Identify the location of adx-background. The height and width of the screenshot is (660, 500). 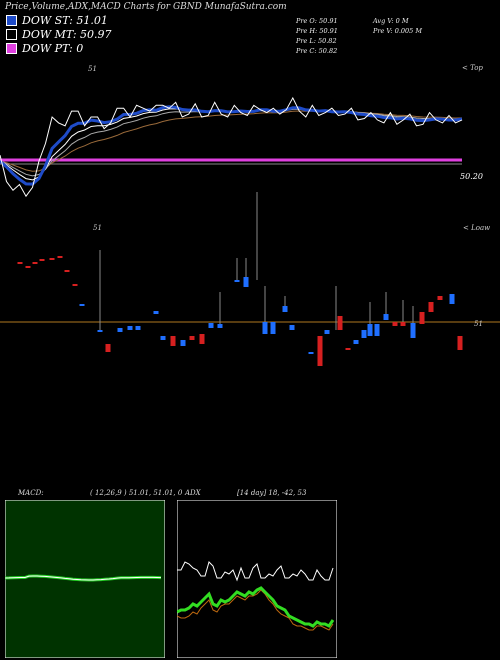
(257, 579).